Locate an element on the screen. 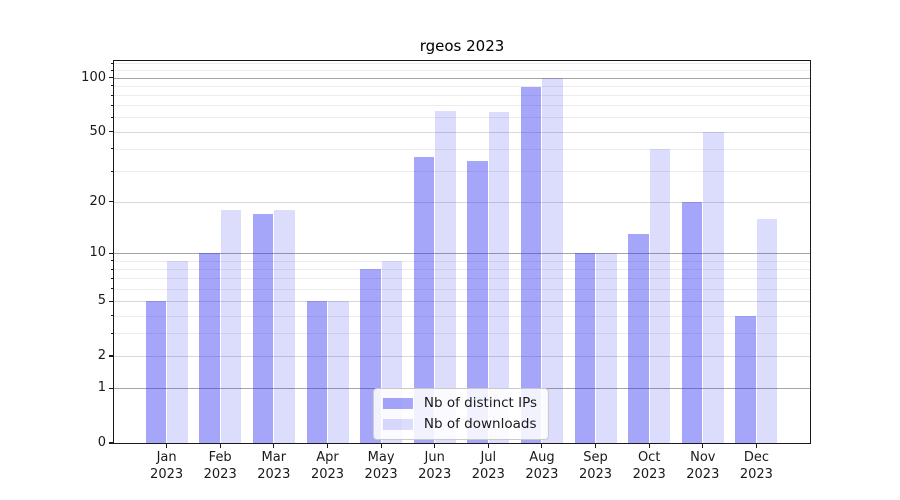 The image size is (900, 500). x-label-month: Feb is located at coordinates (220, 457).